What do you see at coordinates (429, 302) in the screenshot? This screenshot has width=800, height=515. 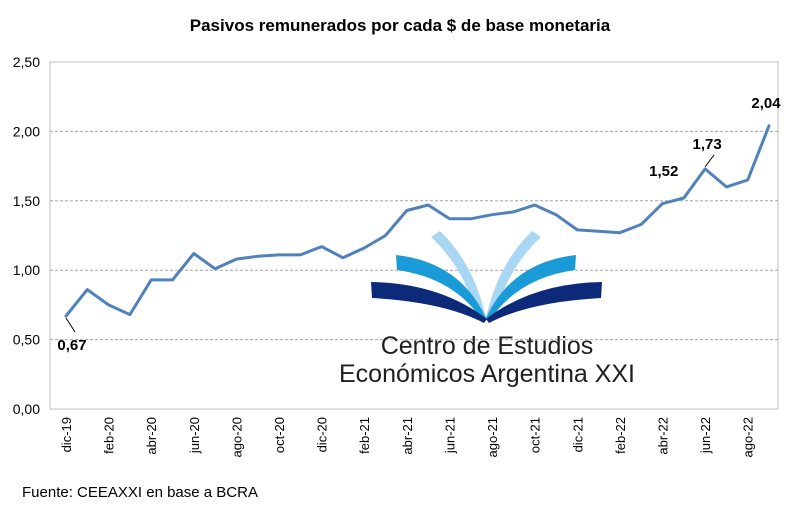 I see `logo-left-arc-dark` at bounding box center [429, 302].